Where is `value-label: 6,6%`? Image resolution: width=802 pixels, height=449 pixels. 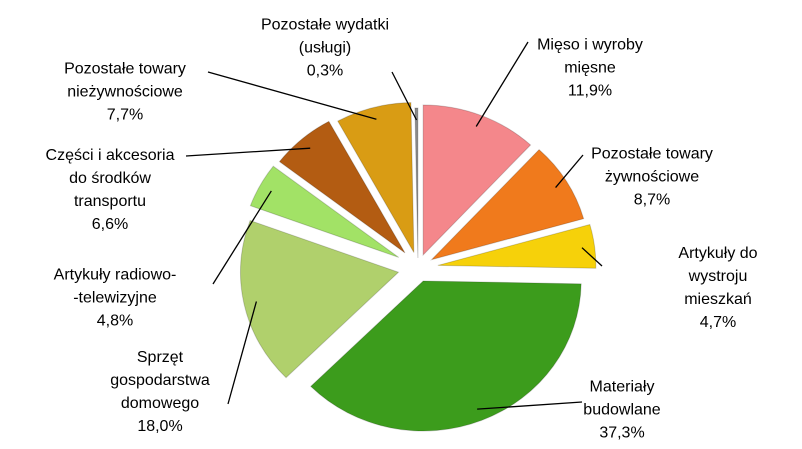
value-label: 6,6% is located at coordinates (110, 224).